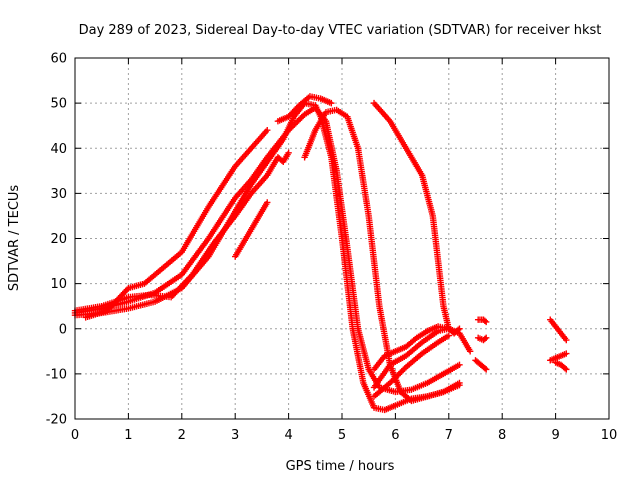  Describe the element at coordinates (555, 435) in the screenshot. I see `x-tick-label: 9` at that location.